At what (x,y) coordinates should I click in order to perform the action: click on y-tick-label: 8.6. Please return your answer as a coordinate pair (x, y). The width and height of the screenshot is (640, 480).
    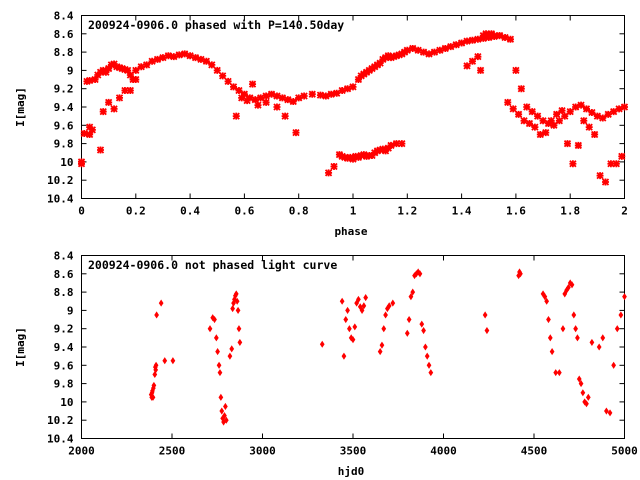
    Looking at the image, I should click on (64, 34).